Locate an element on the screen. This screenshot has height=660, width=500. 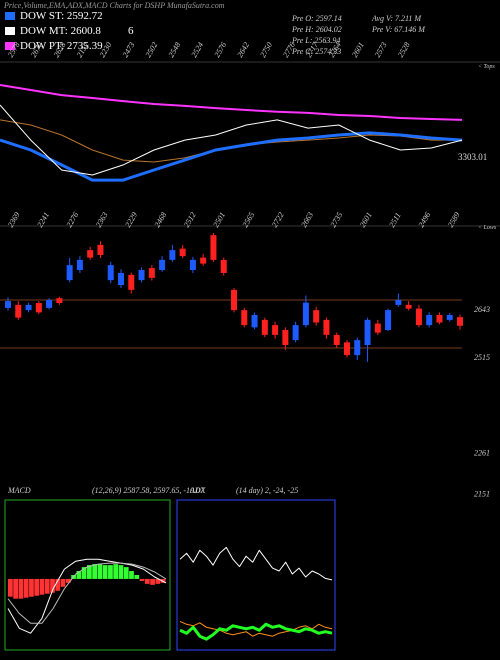
level-label: 3303.01 is located at coordinates (472, 157).